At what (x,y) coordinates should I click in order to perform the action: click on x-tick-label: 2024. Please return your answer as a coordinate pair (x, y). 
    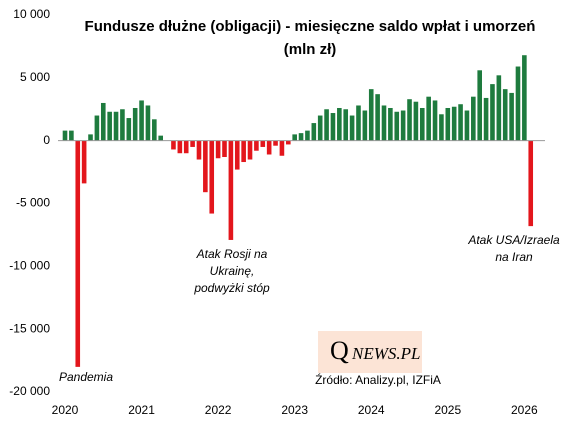
    Looking at the image, I should click on (371, 410).